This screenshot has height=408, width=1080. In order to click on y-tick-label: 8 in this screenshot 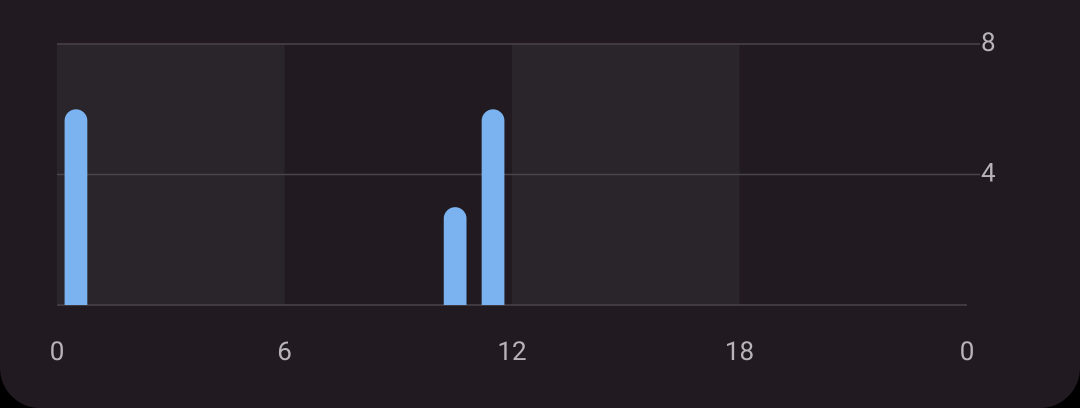, I will do `click(988, 43)`.